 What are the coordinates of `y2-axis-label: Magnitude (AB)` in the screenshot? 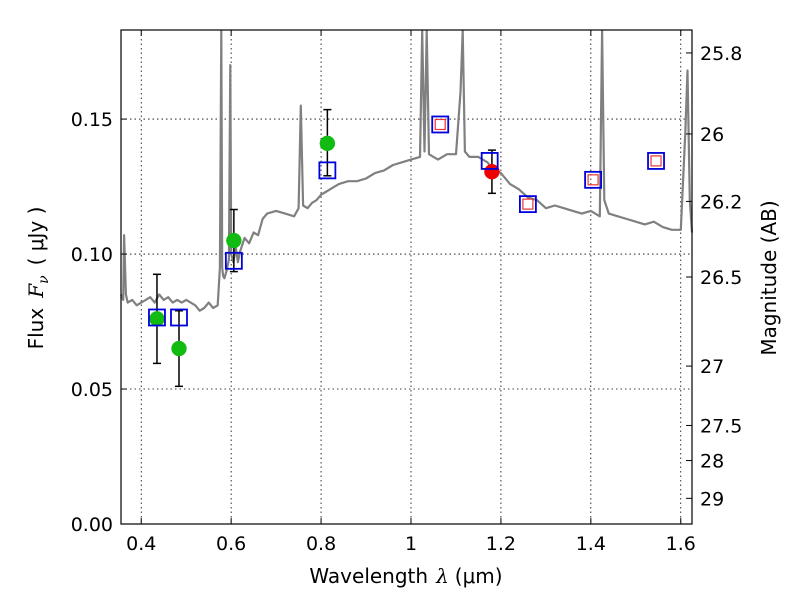 It's located at (769, 277).